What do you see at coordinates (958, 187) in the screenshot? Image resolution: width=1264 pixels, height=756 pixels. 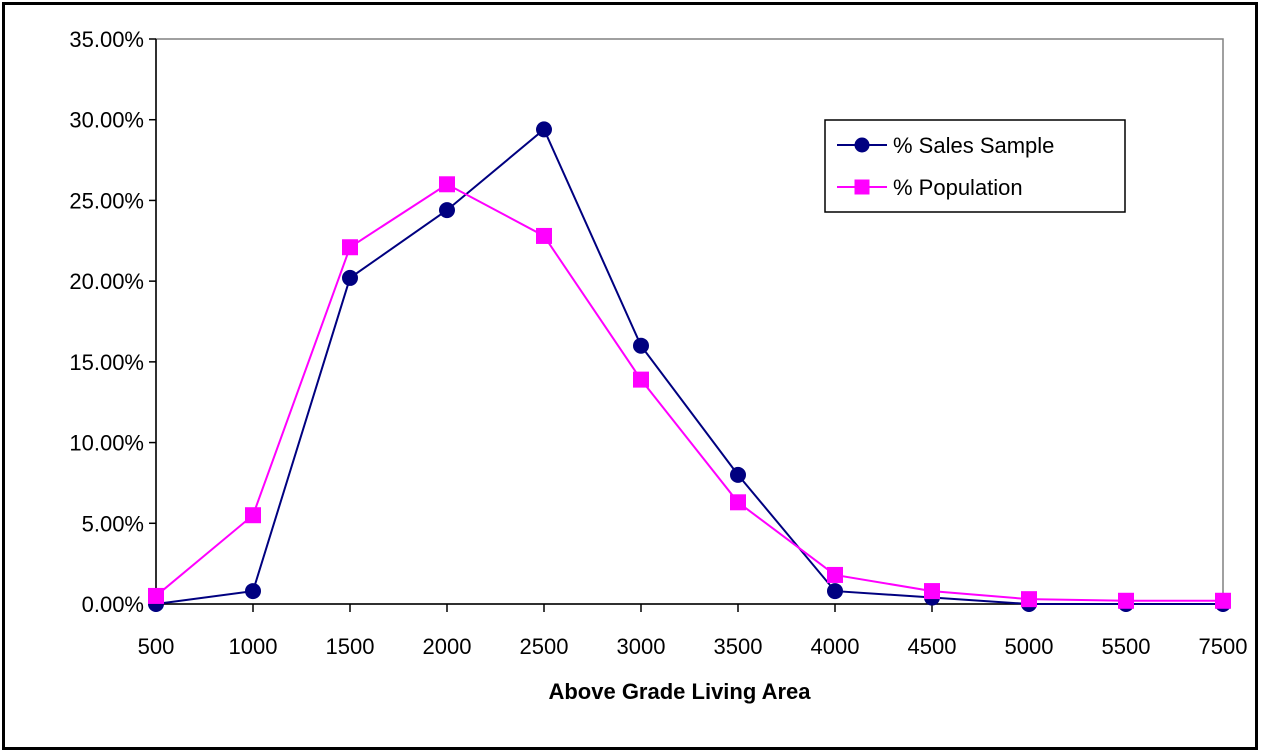 I see `legend-label: % Population` at bounding box center [958, 187].